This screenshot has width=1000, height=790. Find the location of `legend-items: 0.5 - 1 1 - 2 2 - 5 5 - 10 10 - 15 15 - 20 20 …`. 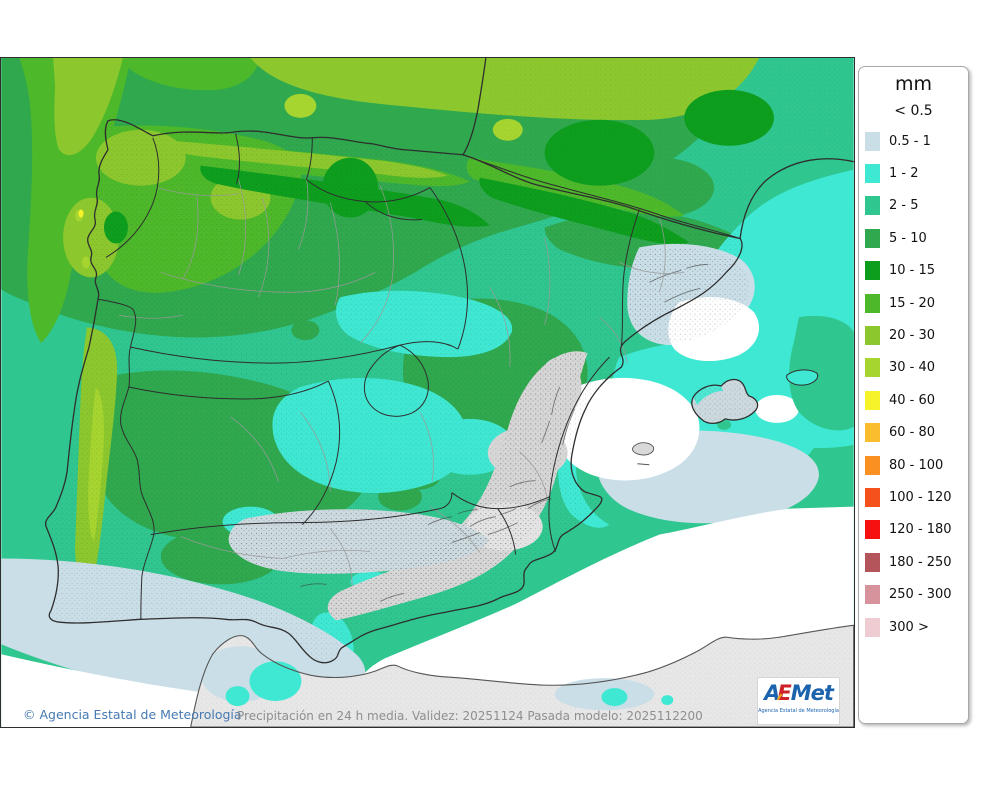

legend-items: 0.5 - 1 1 - 2 2 - 5 5 - 10 10 - 15 15 - 20 20 … is located at coordinates (913, 384).